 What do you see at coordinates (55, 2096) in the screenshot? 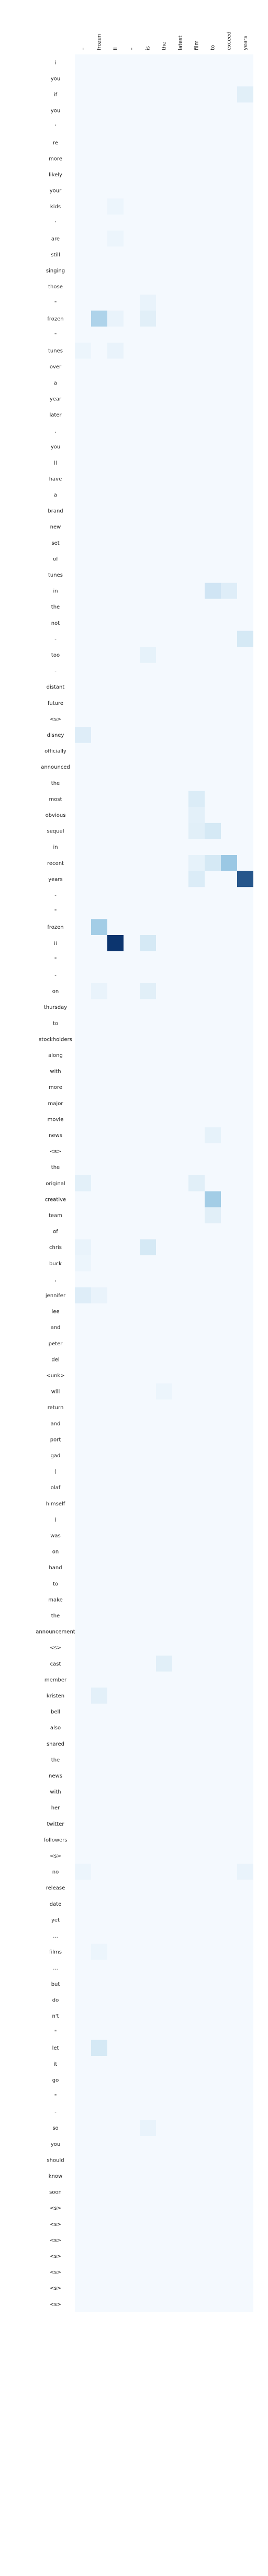
I see `row-label: "` at bounding box center [55, 2096].